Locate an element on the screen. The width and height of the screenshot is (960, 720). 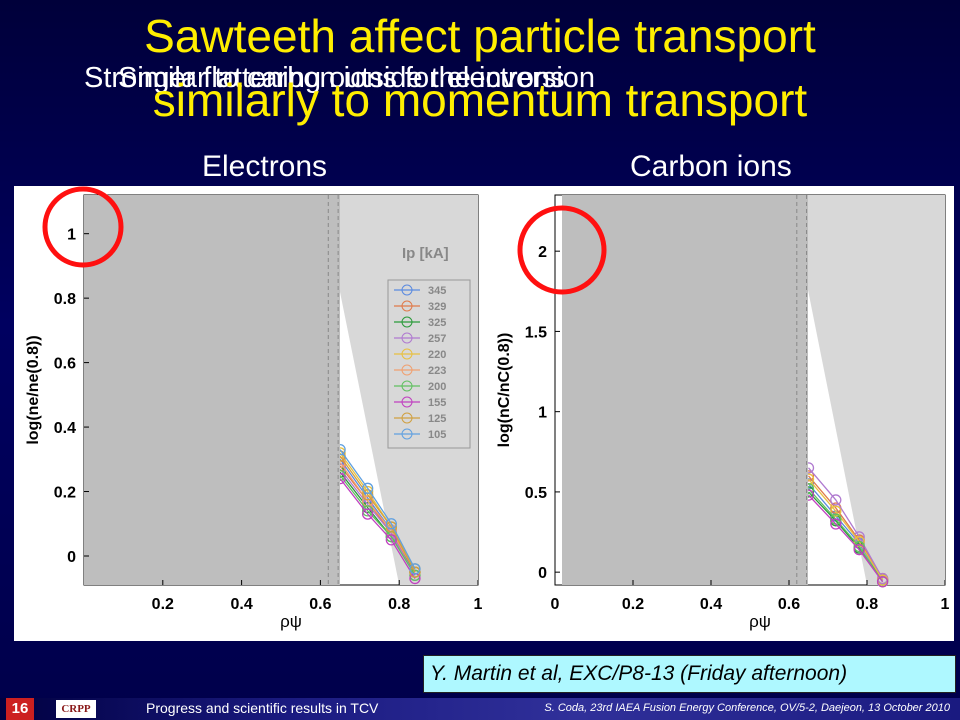
y-tick-label: 1.5 is located at coordinates (536, 332).